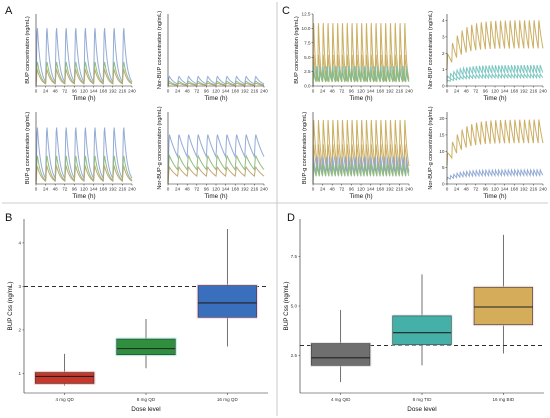  I want to click on x-tick-label: 8 mg QD, so click(146, 399).